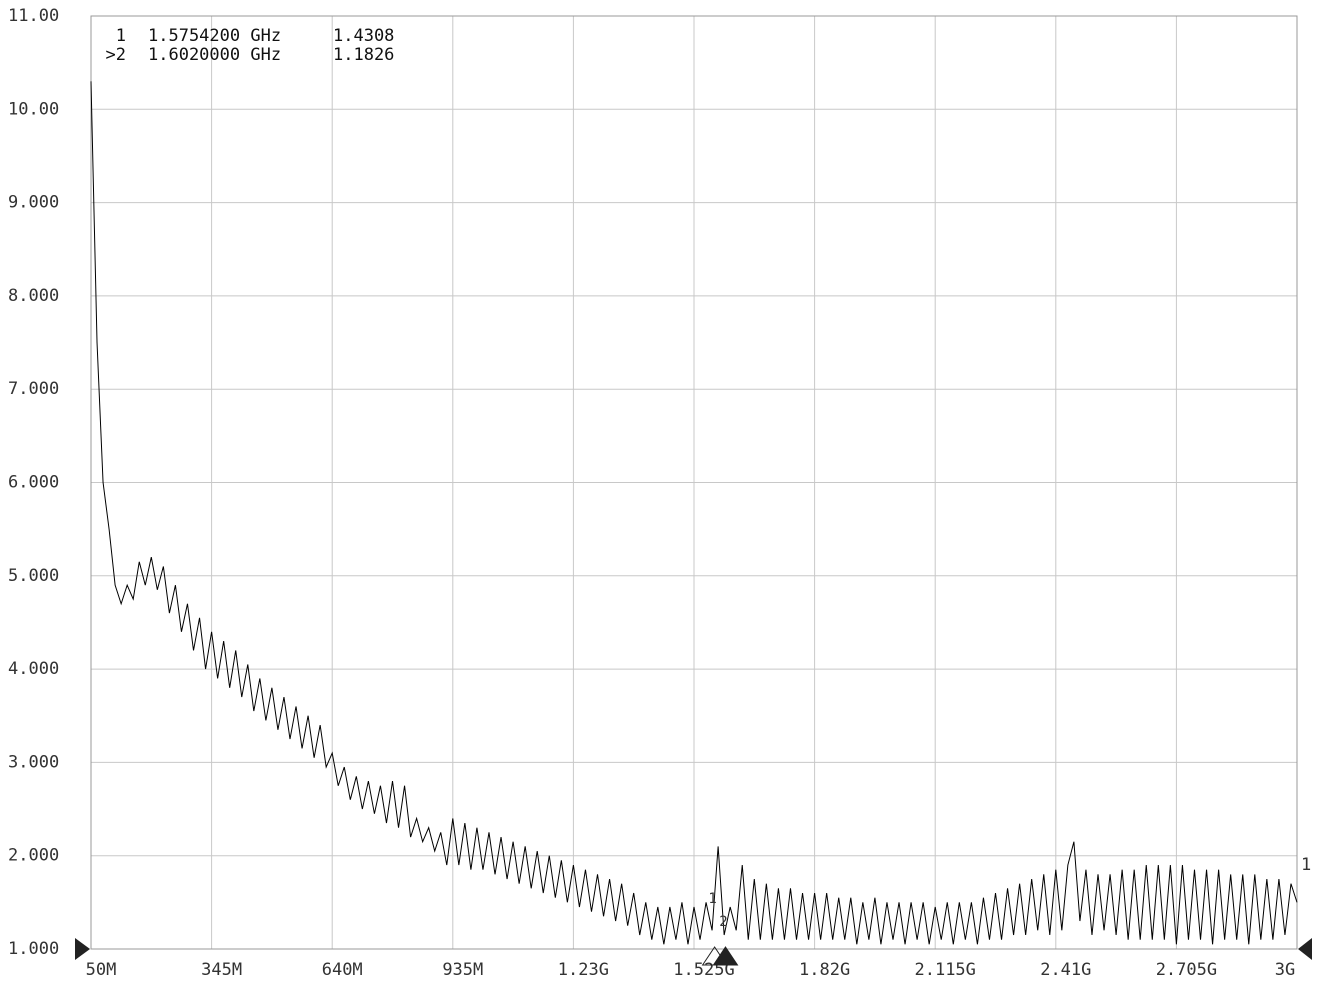  Describe the element at coordinates (33, 576) in the screenshot. I see `y-tick-label: 5.000` at that location.